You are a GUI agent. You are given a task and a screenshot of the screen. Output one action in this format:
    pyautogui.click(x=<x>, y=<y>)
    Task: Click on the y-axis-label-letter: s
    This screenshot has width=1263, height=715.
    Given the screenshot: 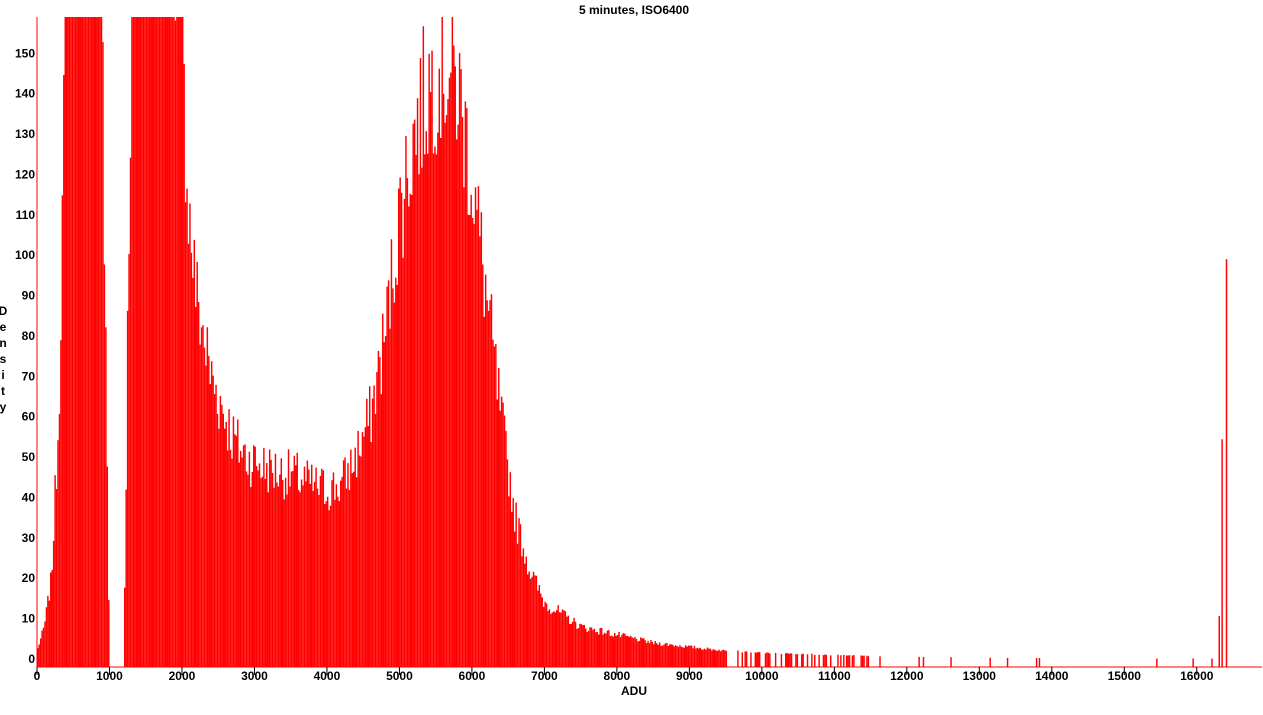 What is the action you would take?
    pyautogui.click(x=3, y=359)
    